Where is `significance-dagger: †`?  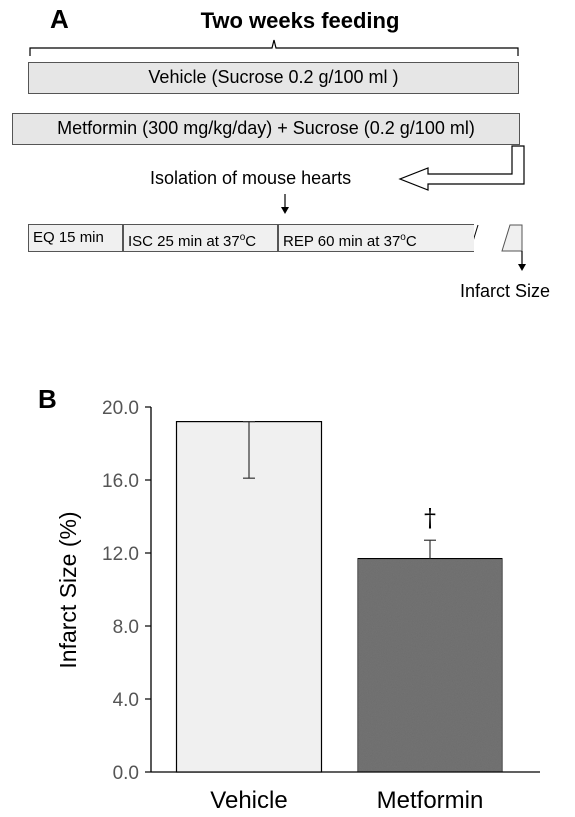
significance-dagger: † is located at coordinates (430, 518).